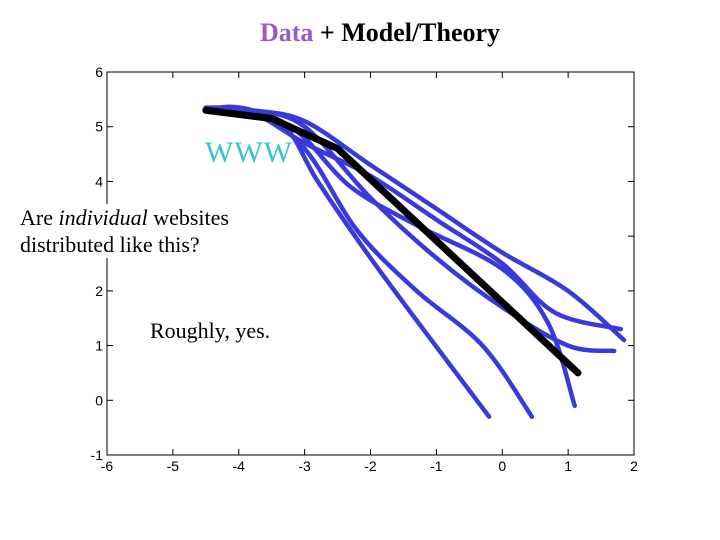 Image resolution: width=720 pixels, height=540 pixels. I want to click on answer-text: Roughly, yes., so click(210, 330).